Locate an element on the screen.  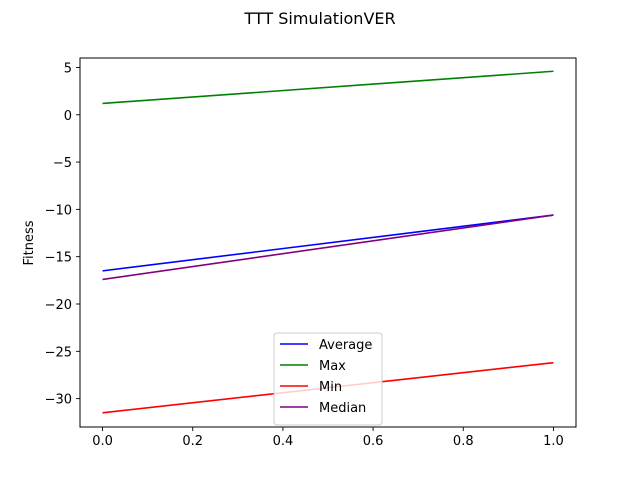
y-tick-label: −10 is located at coordinates (58, 210).